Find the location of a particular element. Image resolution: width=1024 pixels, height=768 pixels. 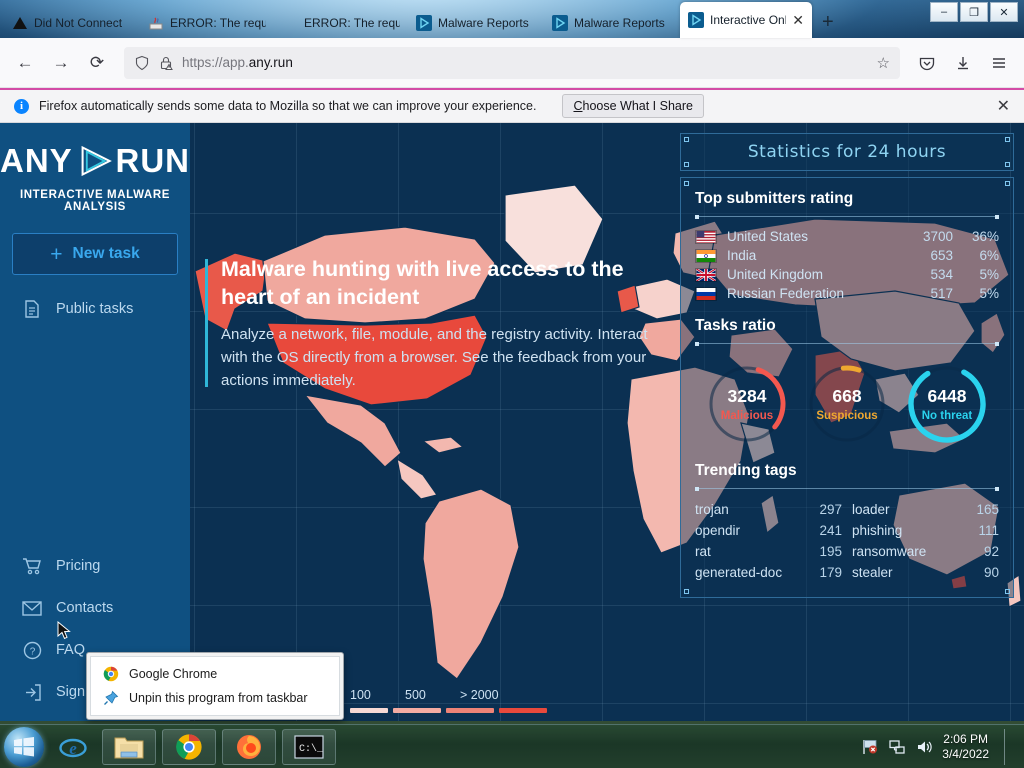

forward-icon: → is located at coordinates (61, 62).